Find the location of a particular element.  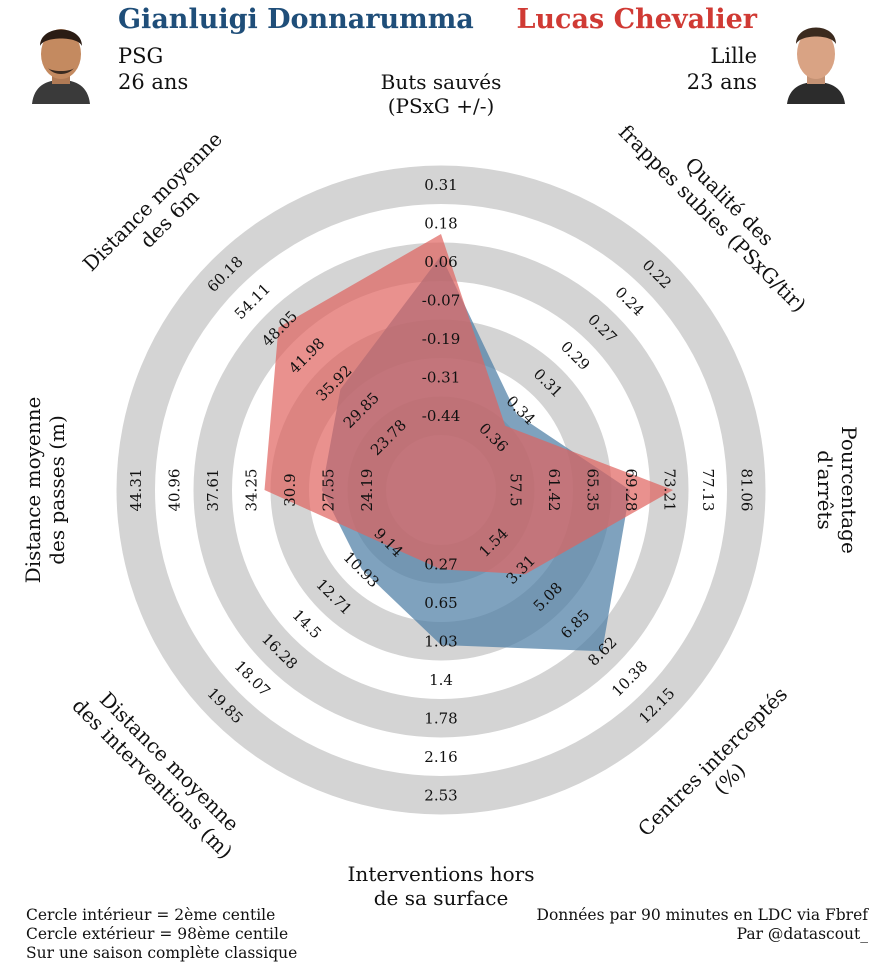

axis-label-line: d'arrêts is located at coordinates (825, 489).